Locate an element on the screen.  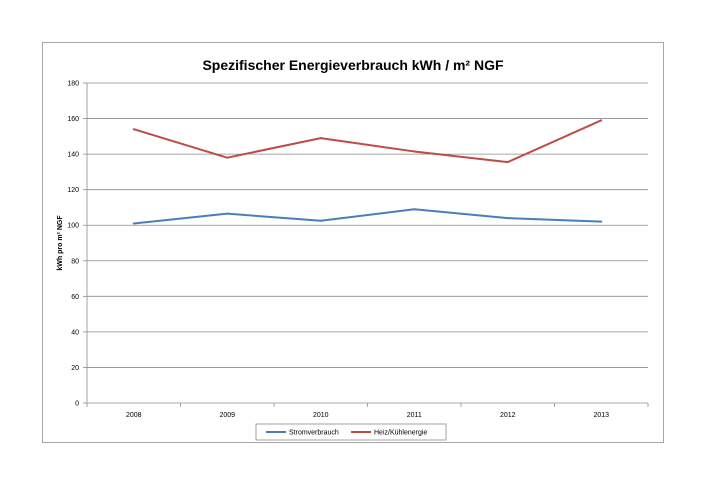
y-tick-label: 40 is located at coordinates (75, 332).